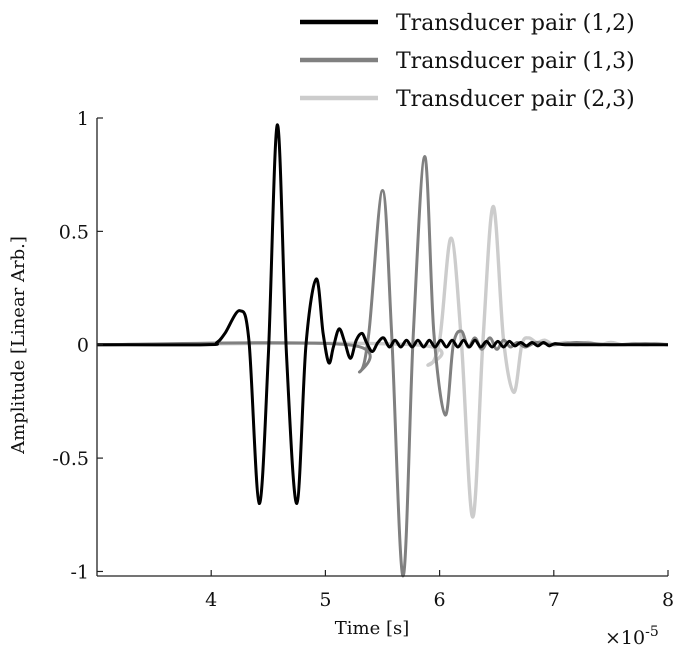 This screenshot has width=686, height=656. I want to click on x-axis-exponent: ×10⁻⁵, so click(632, 636).